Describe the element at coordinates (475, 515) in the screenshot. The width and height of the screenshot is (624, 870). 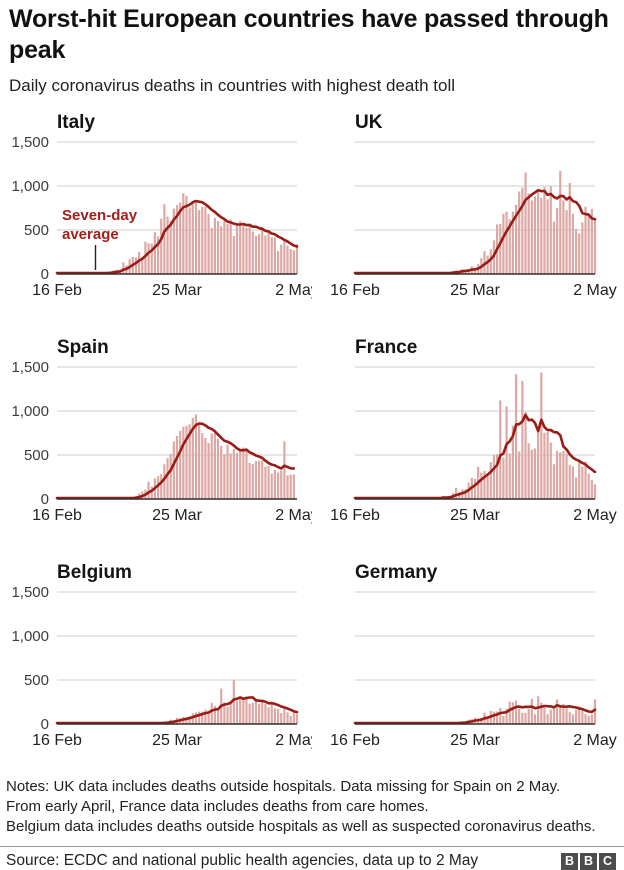
I see `x-tick-label: 25 Mar` at that location.